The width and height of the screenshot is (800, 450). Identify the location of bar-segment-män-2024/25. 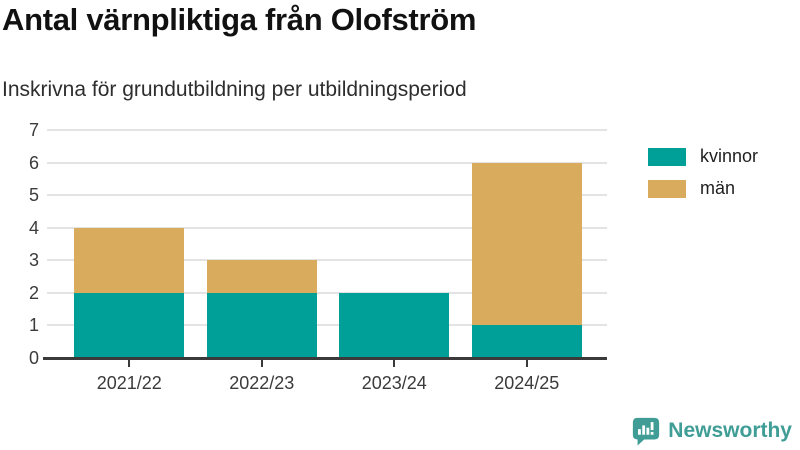
(526, 244).